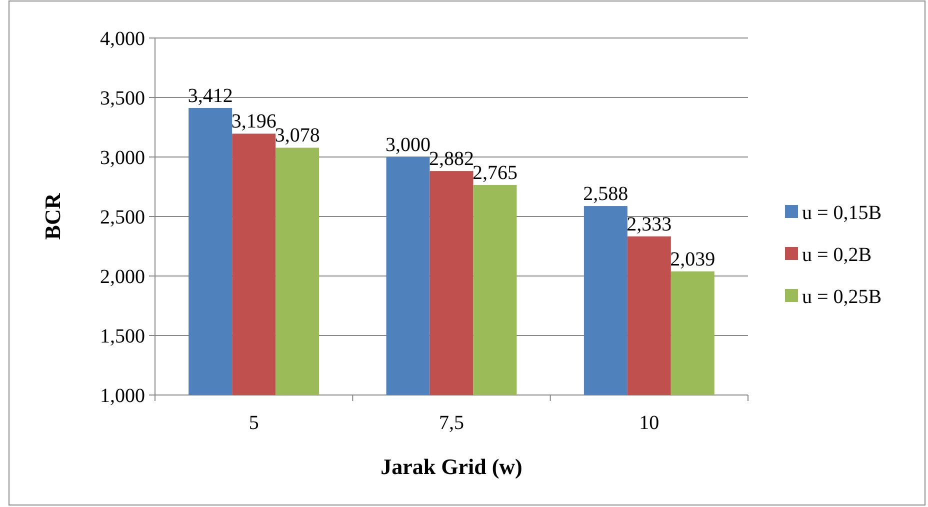  Describe the element at coordinates (842, 297) in the screenshot. I see `legend-label: u = 0,25B` at that location.